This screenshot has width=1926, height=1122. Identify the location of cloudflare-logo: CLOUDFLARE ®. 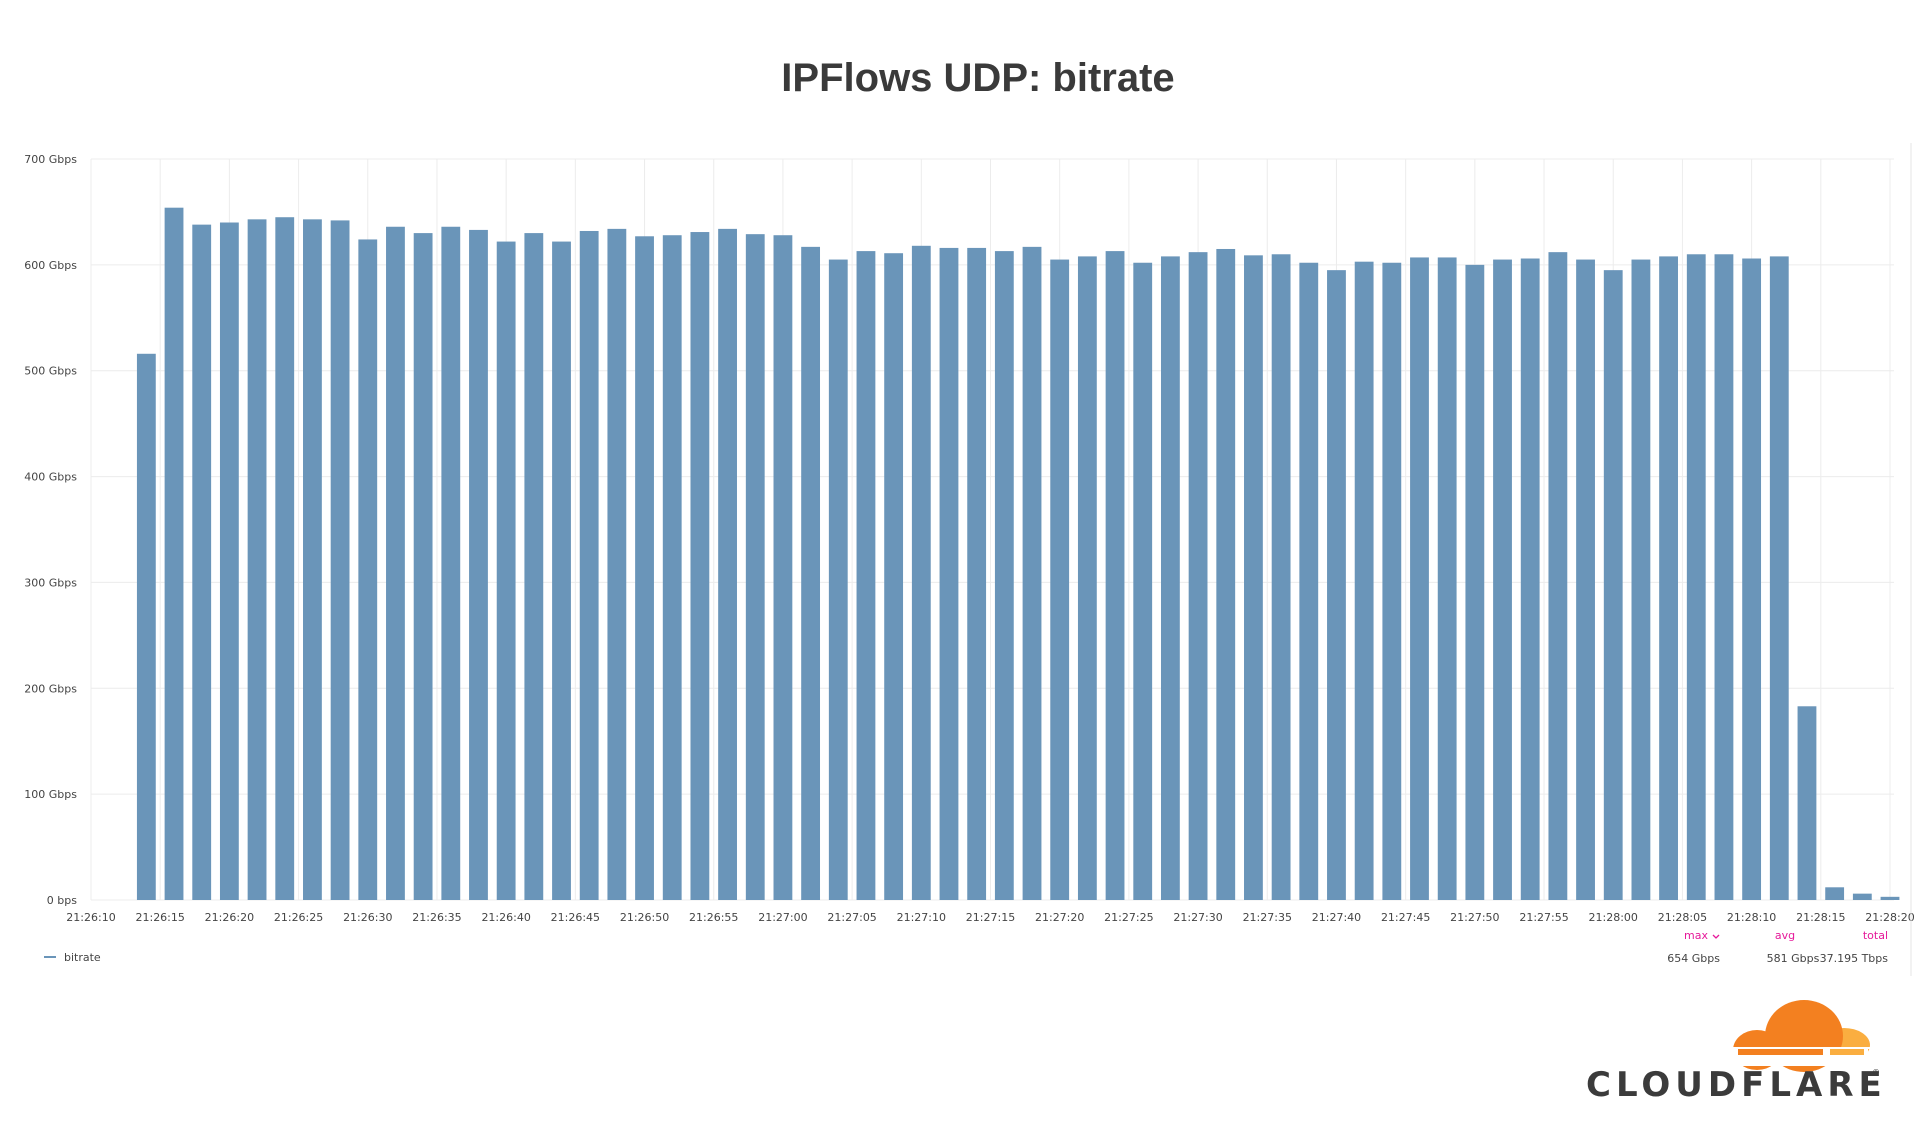
(1736, 1052).